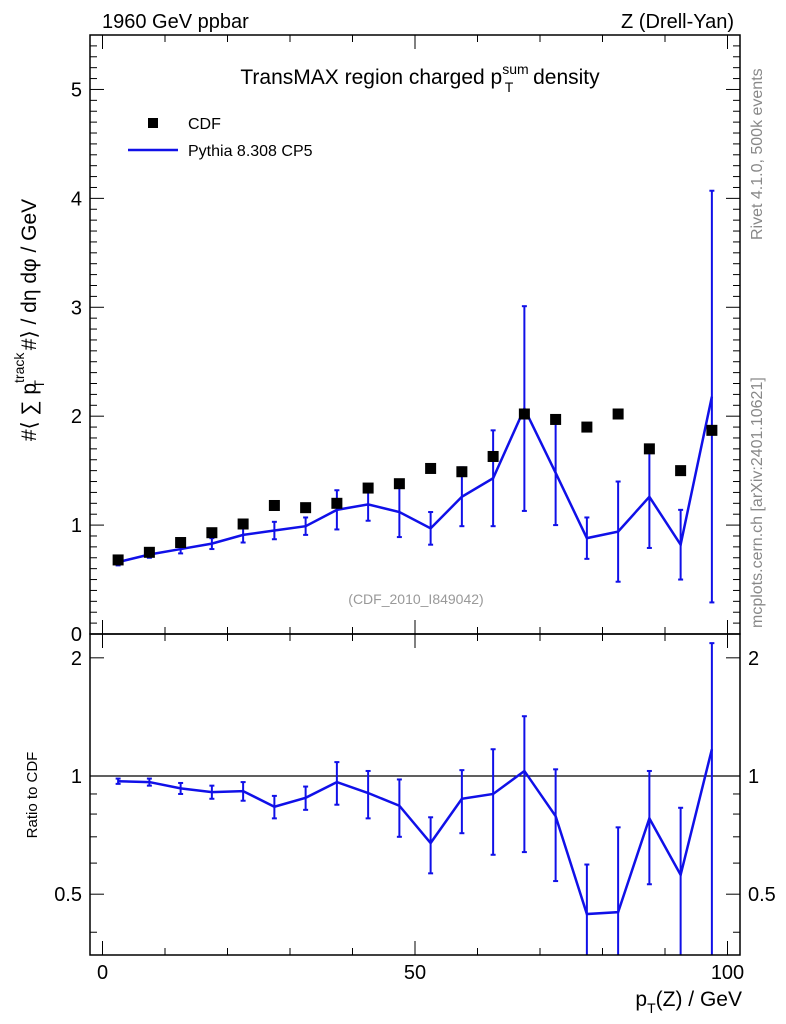 This screenshot has height=1024, width=786. I want to click on legend: CDF Pythia 8.308 CP5, so click(220, 138).